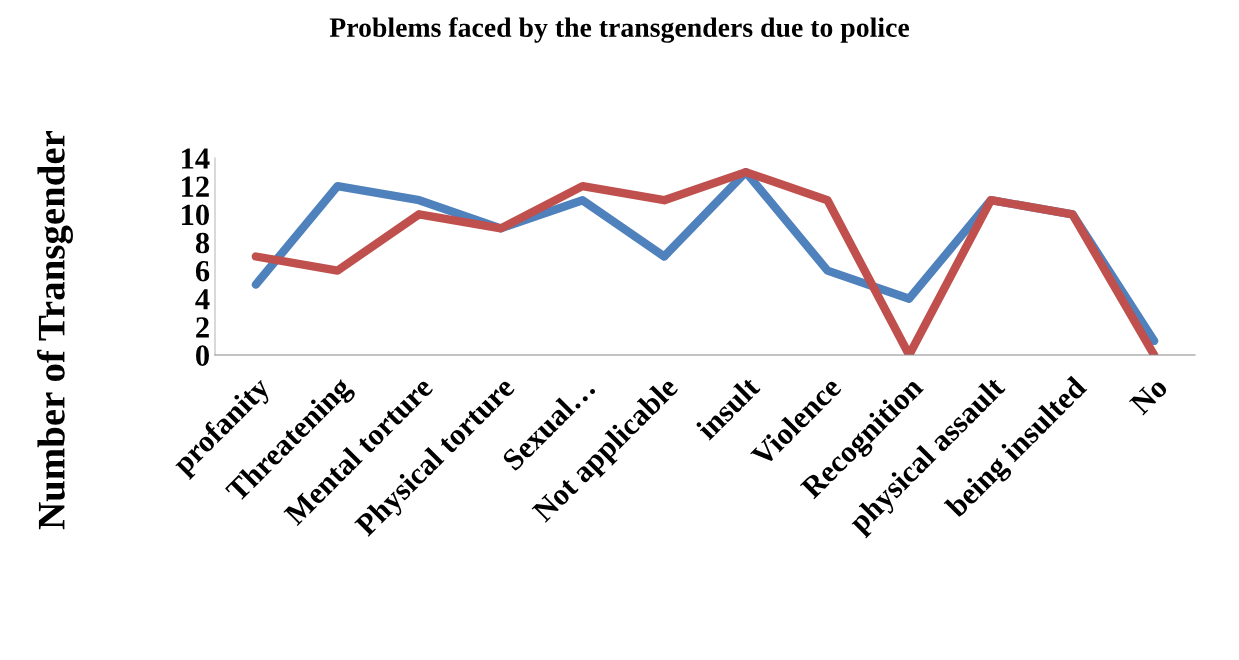 This screenshot has width=1239, height=660. Describe the element at coordinates (202, 355) in the screenshot. I see `y-tick-label: 0` at that location.